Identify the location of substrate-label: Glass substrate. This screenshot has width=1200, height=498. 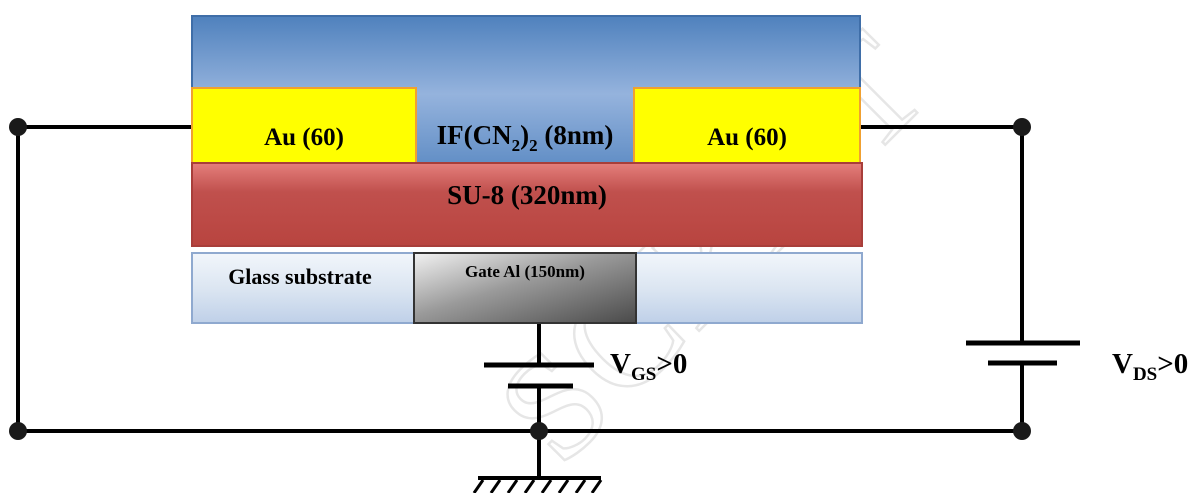
(300, 276).